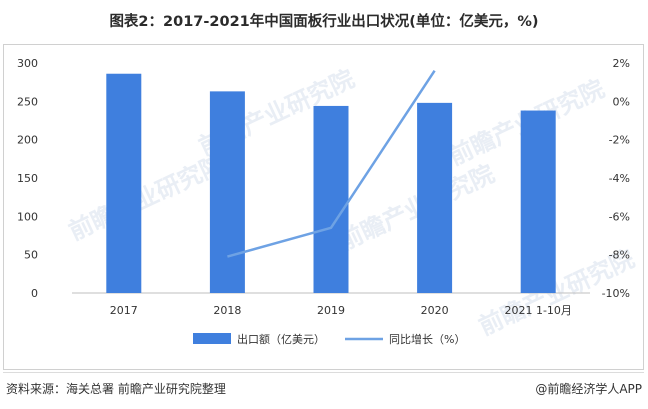  Describe the element at coordinates (212, 338) in the screenshot. I see `legend-bar-swatch` at that location.